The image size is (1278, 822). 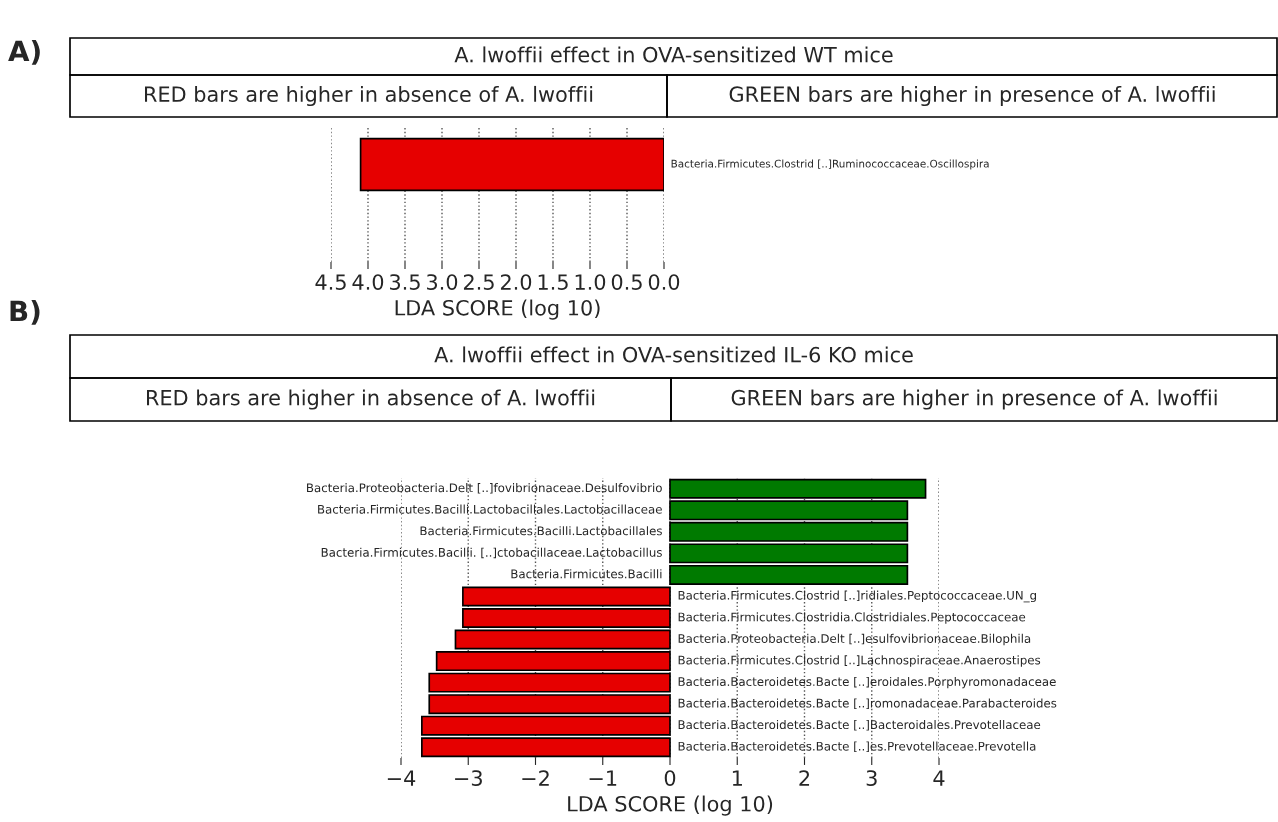 What do you see at coordinates (478, 282) in the screenshot?
I see `x-tick-label: 2.5` at bounding box center [478, 282].